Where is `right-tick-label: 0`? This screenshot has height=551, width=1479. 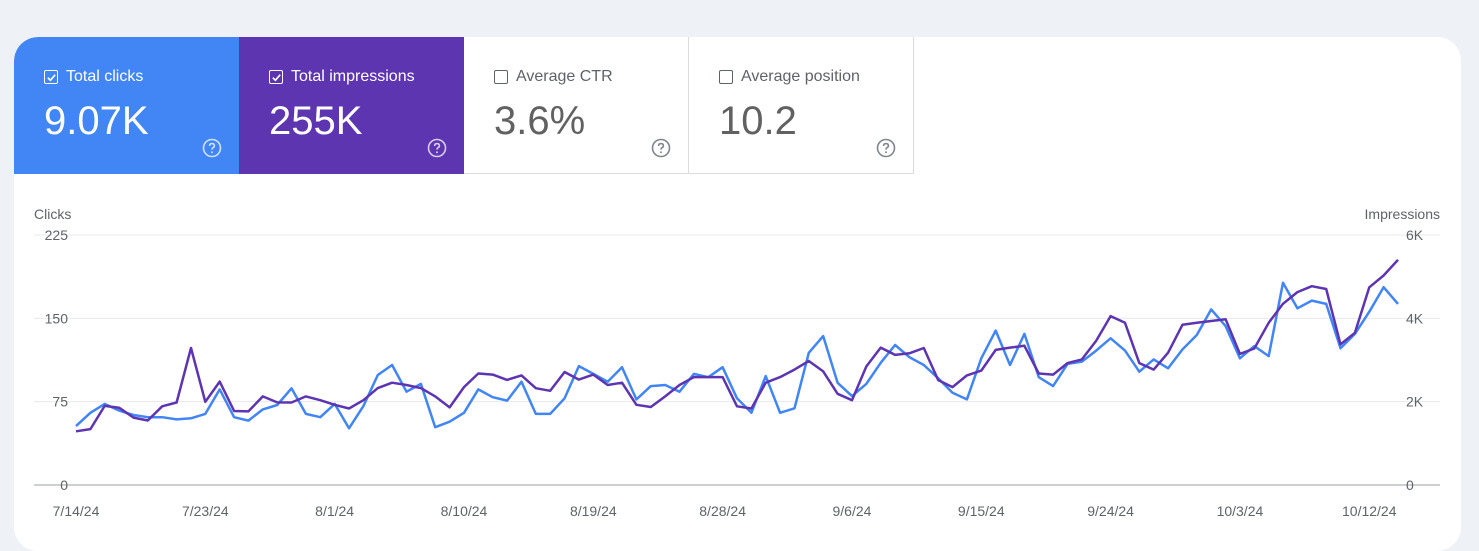
right-tick-label: 0 is located at coordinates (1410, 485).